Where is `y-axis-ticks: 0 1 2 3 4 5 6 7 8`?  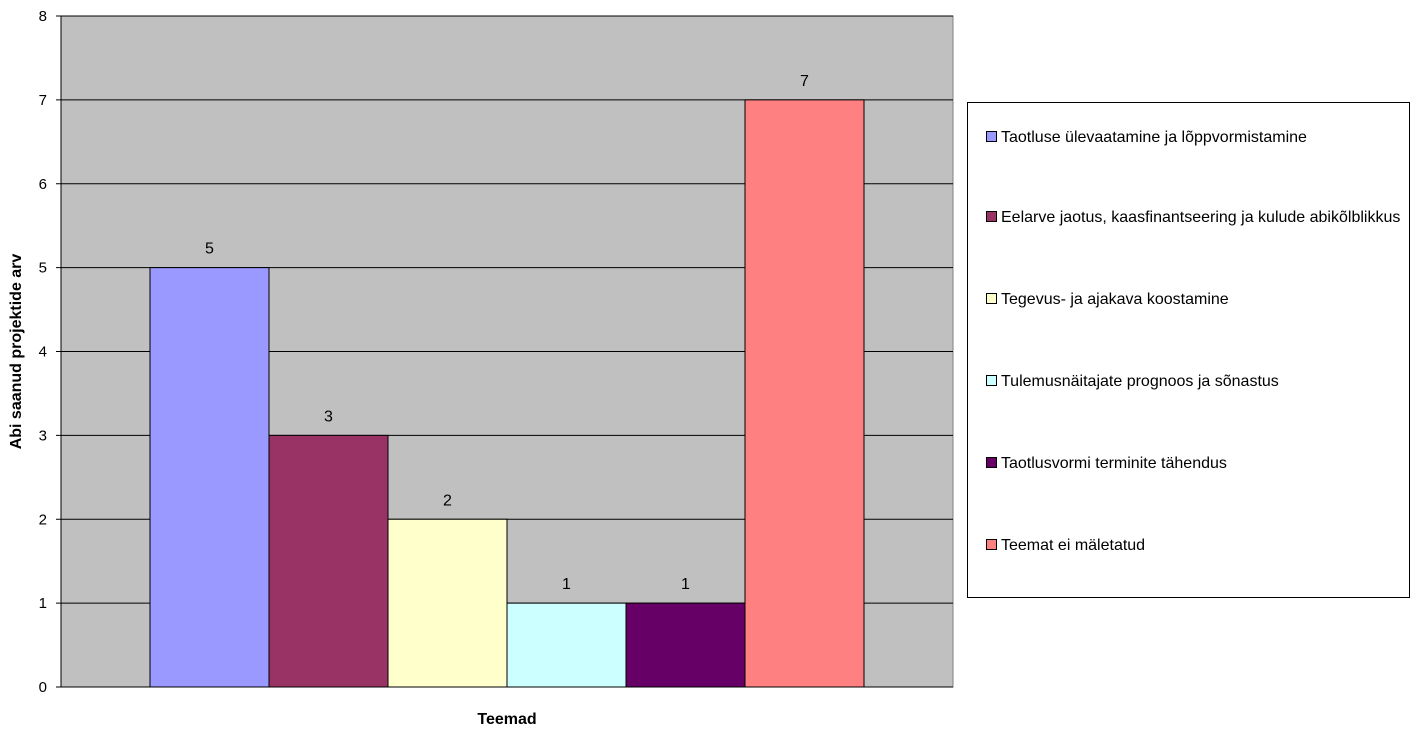 y-axis-ticks: 0 1 2 3 4 5 6 7 8 is located at coordinates (50, 352).